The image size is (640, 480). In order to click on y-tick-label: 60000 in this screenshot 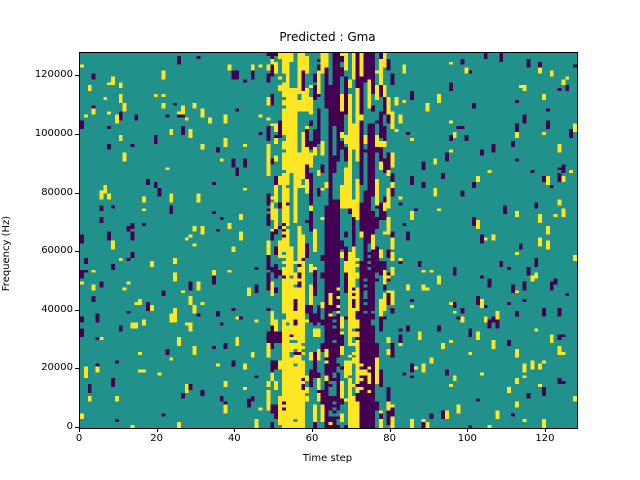, I will do `click(57, 251)`.